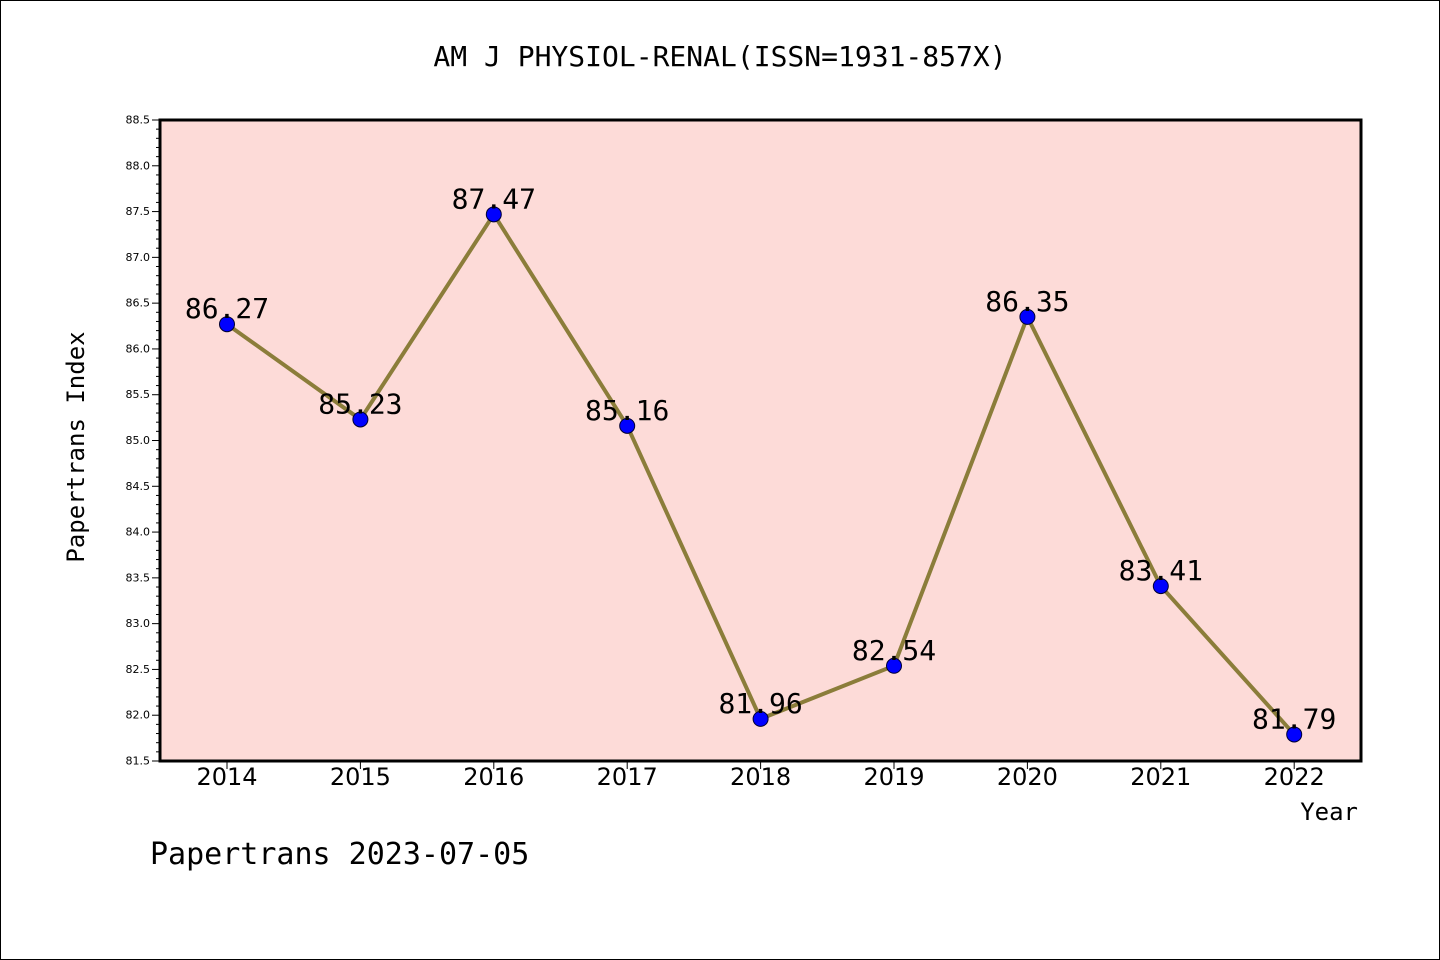 This screenshot has height=960, width=1440. Describe the element at coordinates (494, 198) in the screenshot. I see `data-label-2016: 87.47` at that location.